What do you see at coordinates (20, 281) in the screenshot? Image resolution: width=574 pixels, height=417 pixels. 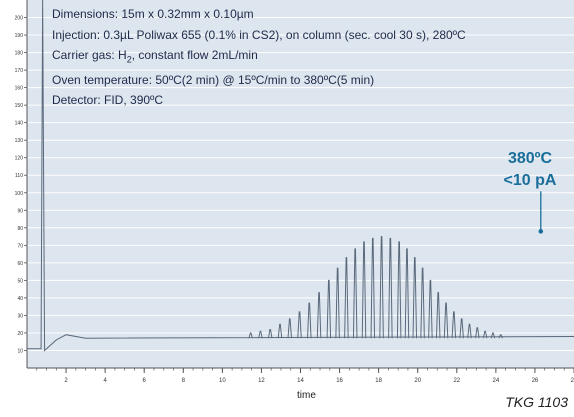 I see `y-tick-label-4: 50` at bounding box center [20, 281].